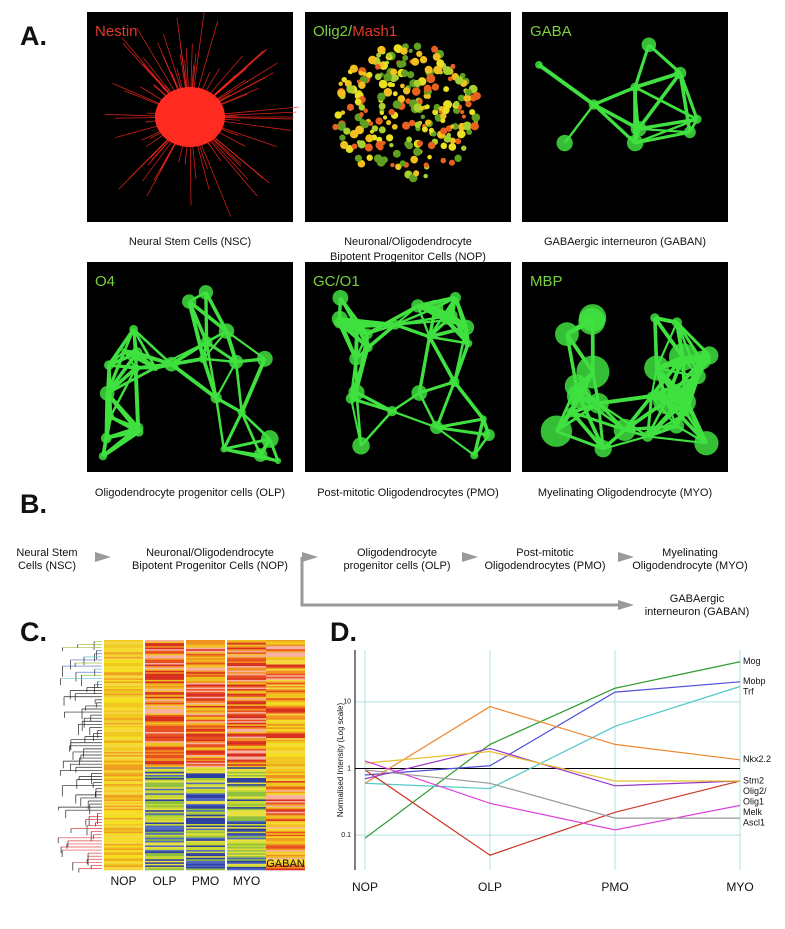 The width and height of the screenshot is (785, 929). I want to click on y-tick-label: 10, so click(347, 702).